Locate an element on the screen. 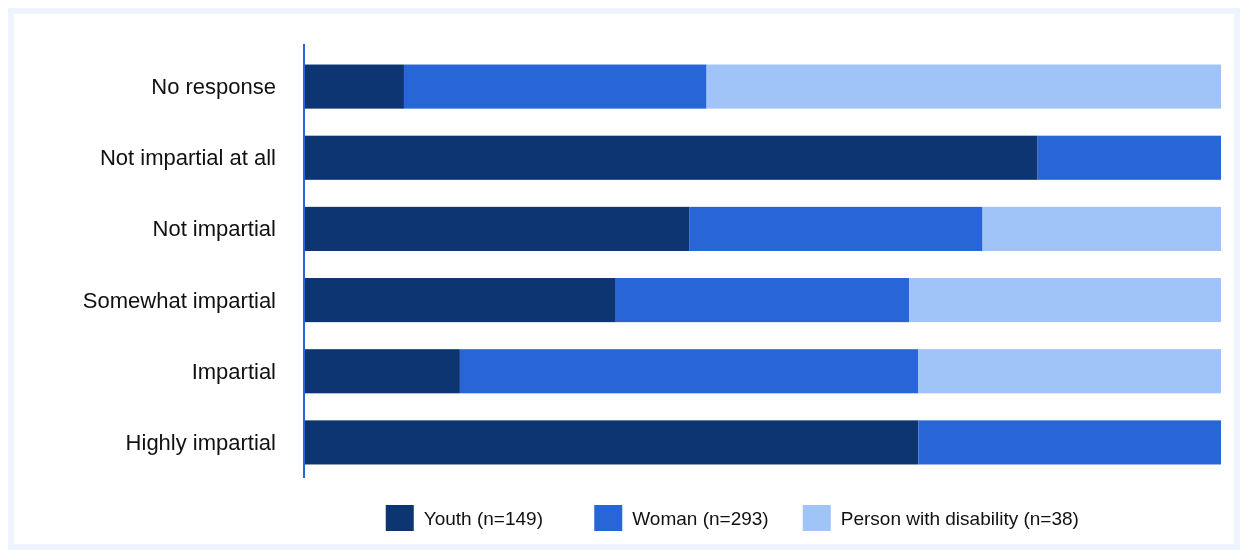 The image size is (1248, 558). y-tick-label: Impartial is located at coordinates (233, 371).